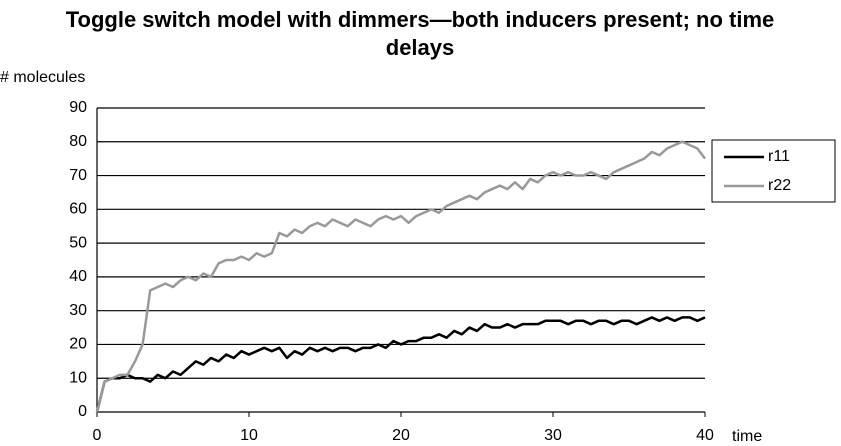  What do you see at coordinates (82, 411) in the screenshot?
I see `y-tick-label: 0` at bounding box center [82, 411].